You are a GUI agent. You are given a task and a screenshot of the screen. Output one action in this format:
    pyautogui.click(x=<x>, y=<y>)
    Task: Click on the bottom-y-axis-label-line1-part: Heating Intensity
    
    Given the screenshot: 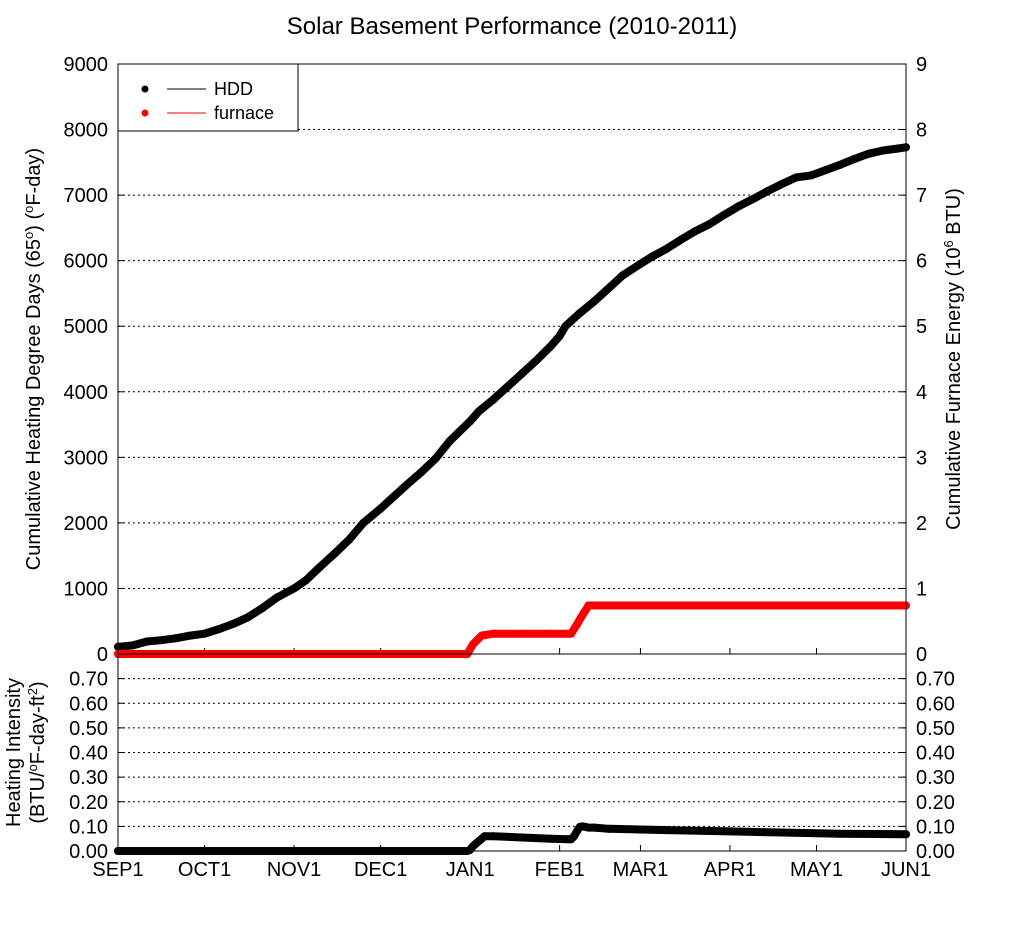 What is the action you would take?
    pyautogui.click(x=14, y=752)
    